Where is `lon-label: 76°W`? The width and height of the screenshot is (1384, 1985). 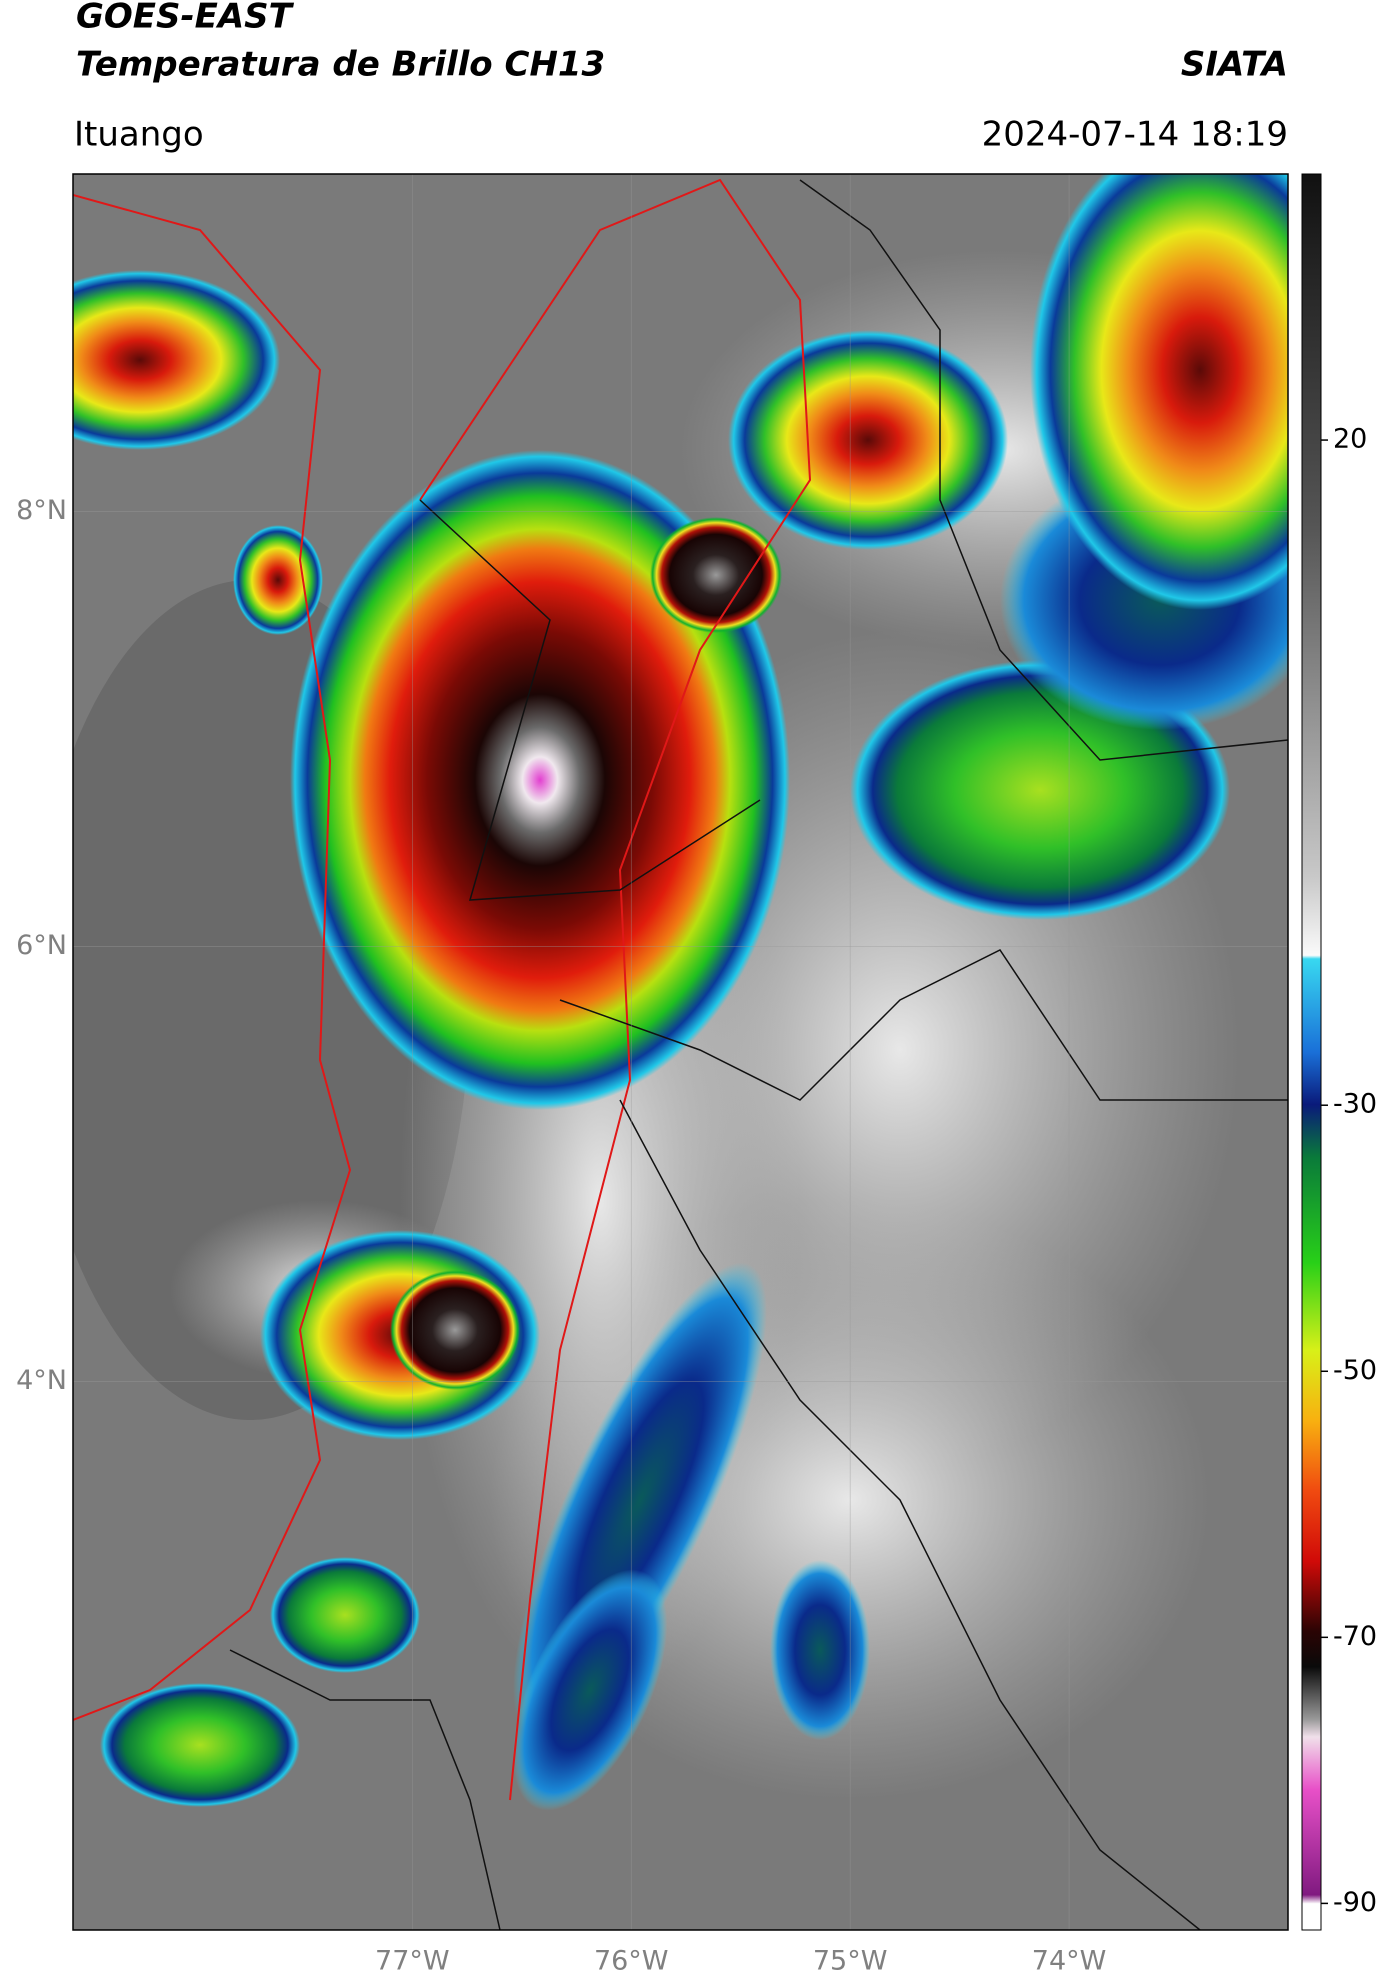
lon-label: 76°W is located at coordinates (631, 1961).